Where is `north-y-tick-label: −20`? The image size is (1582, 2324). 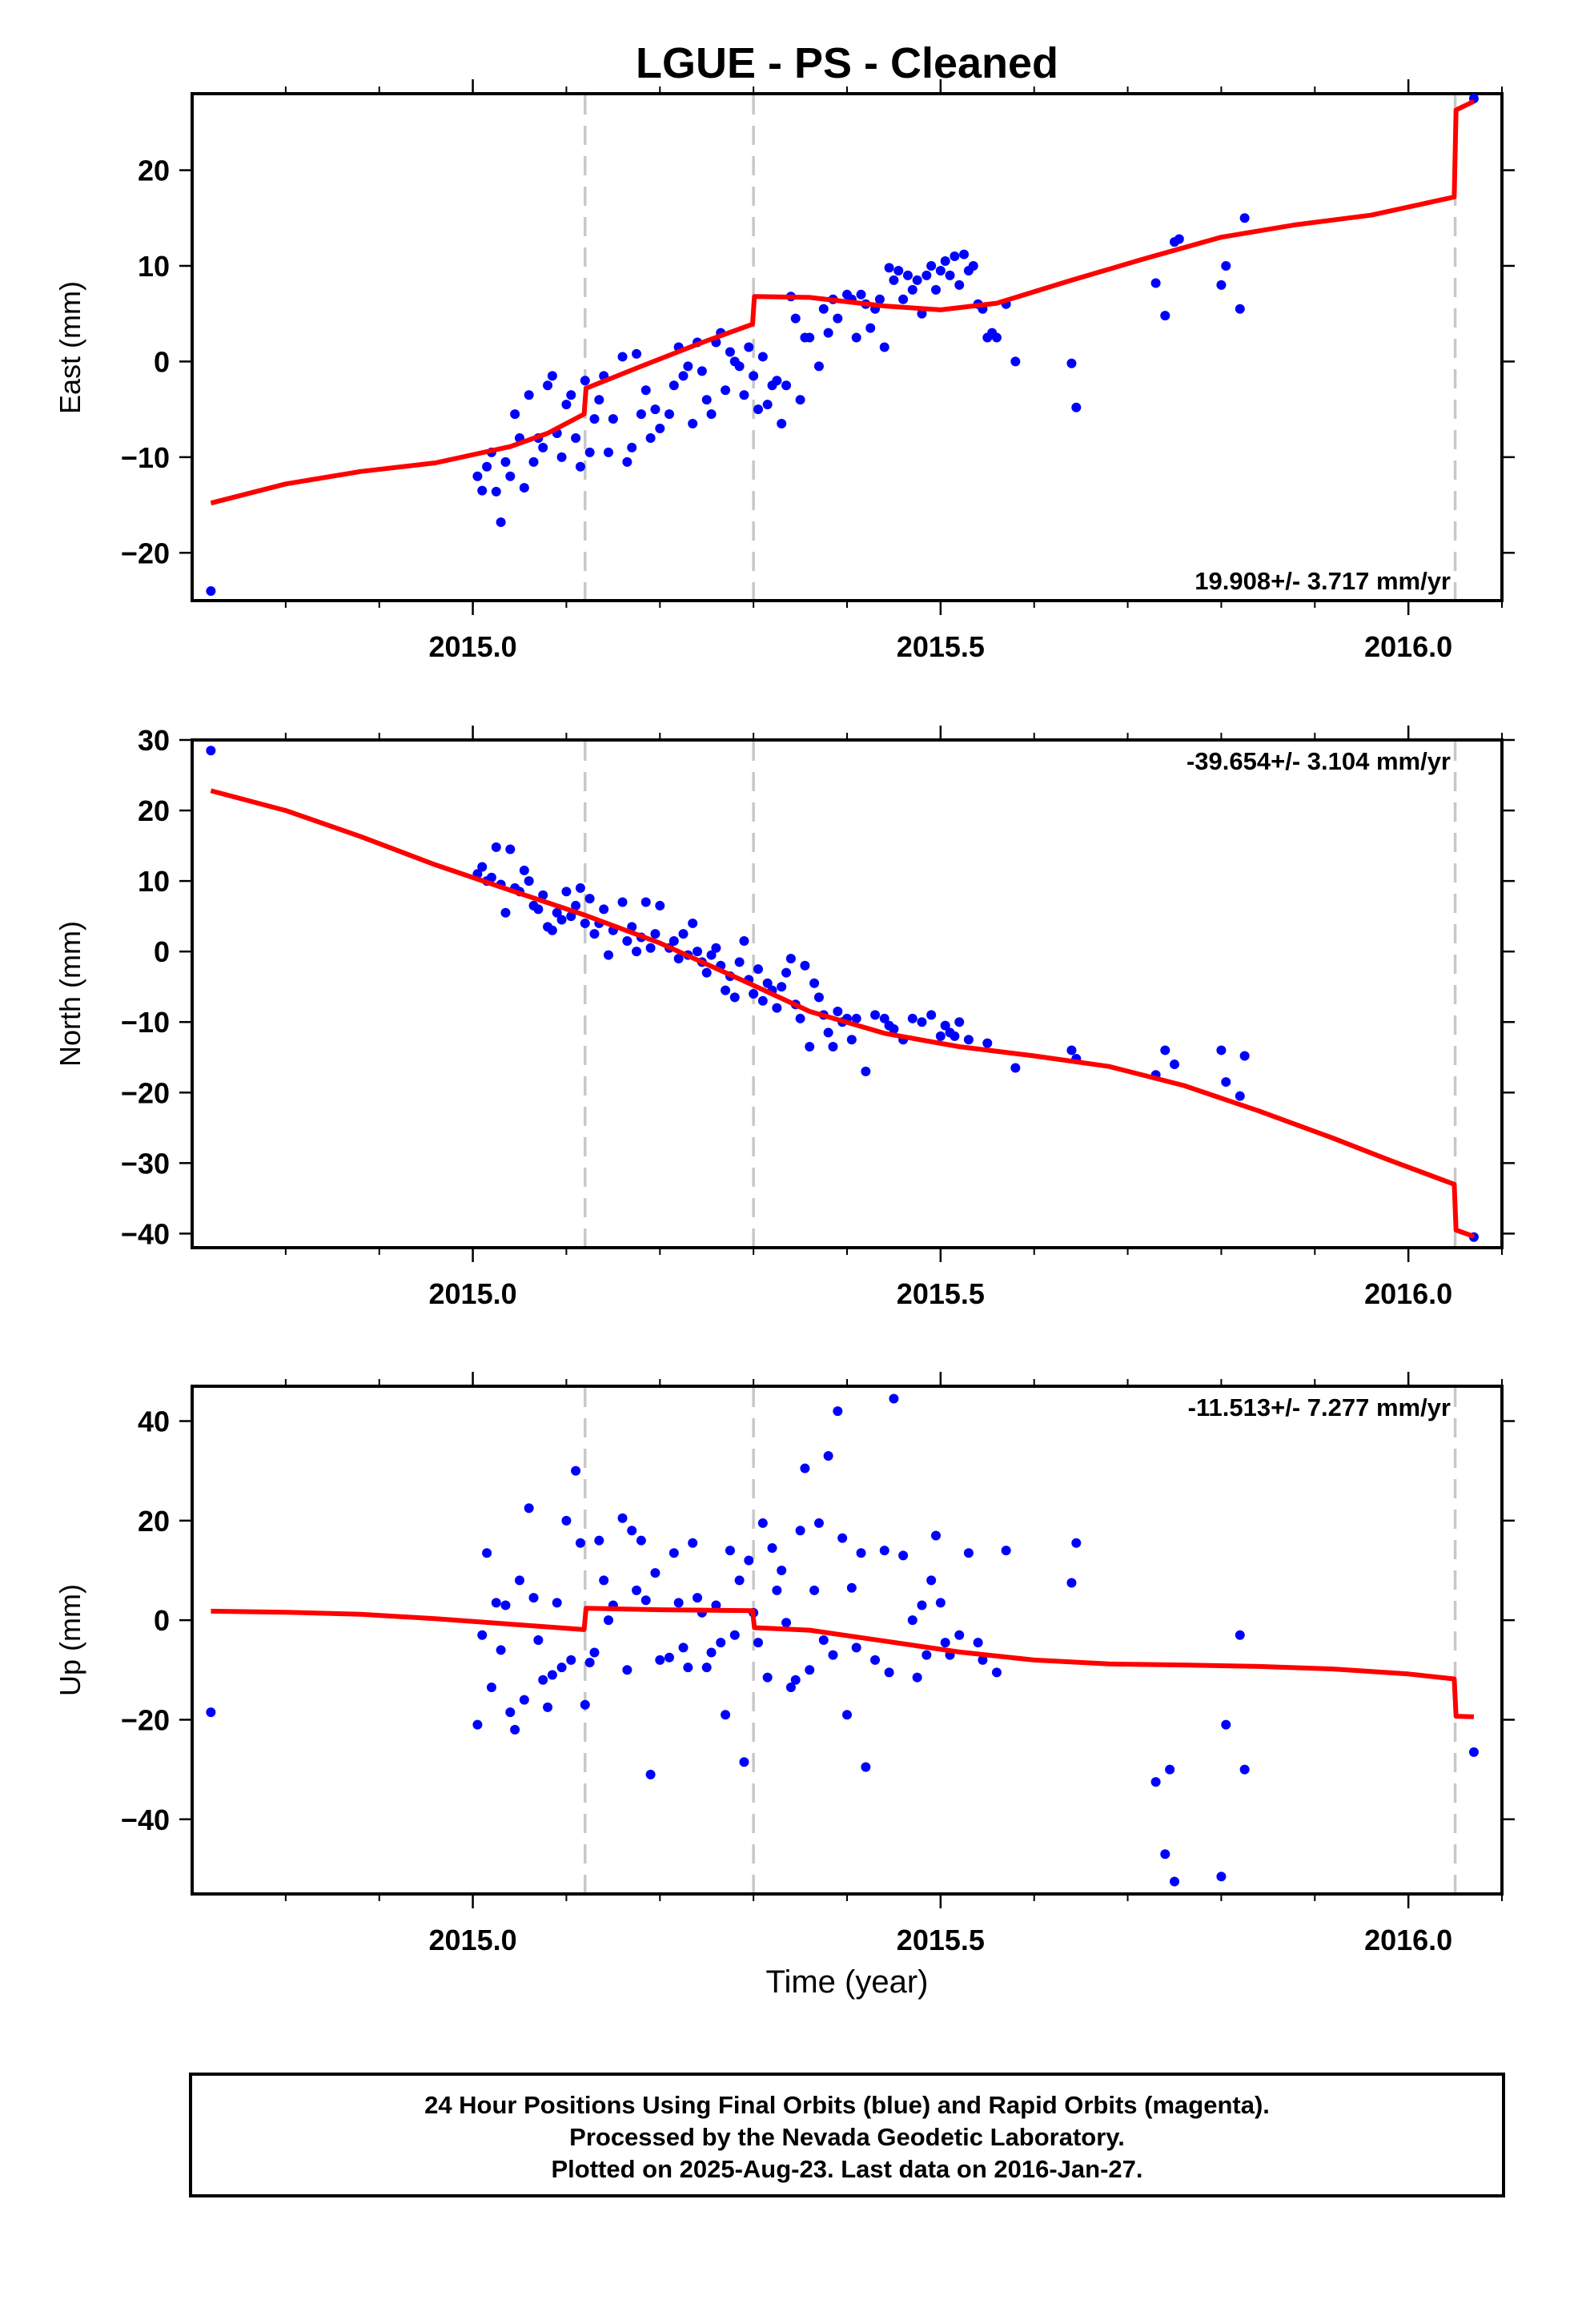
north-y-tick-label: −20 is located at coordinates (145, 1092).